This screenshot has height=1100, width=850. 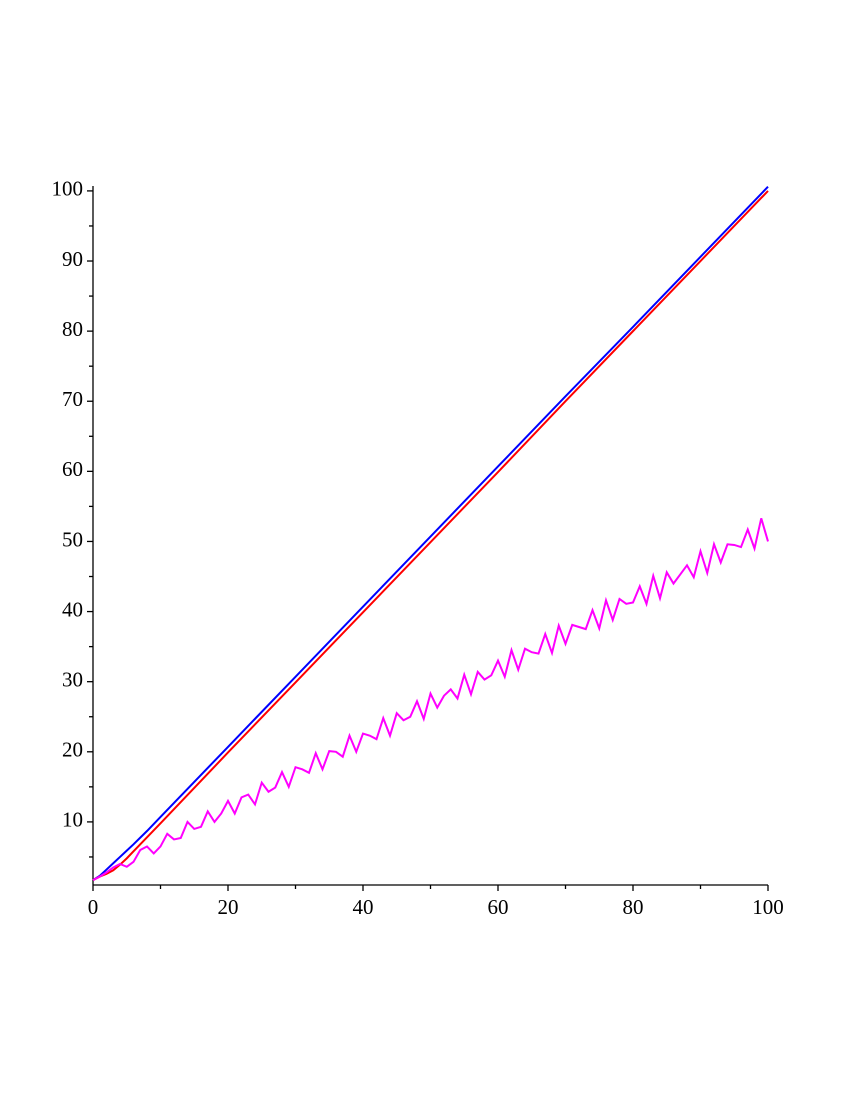 I want to click on y-tick-label: 30, so click(x=72, y=679).